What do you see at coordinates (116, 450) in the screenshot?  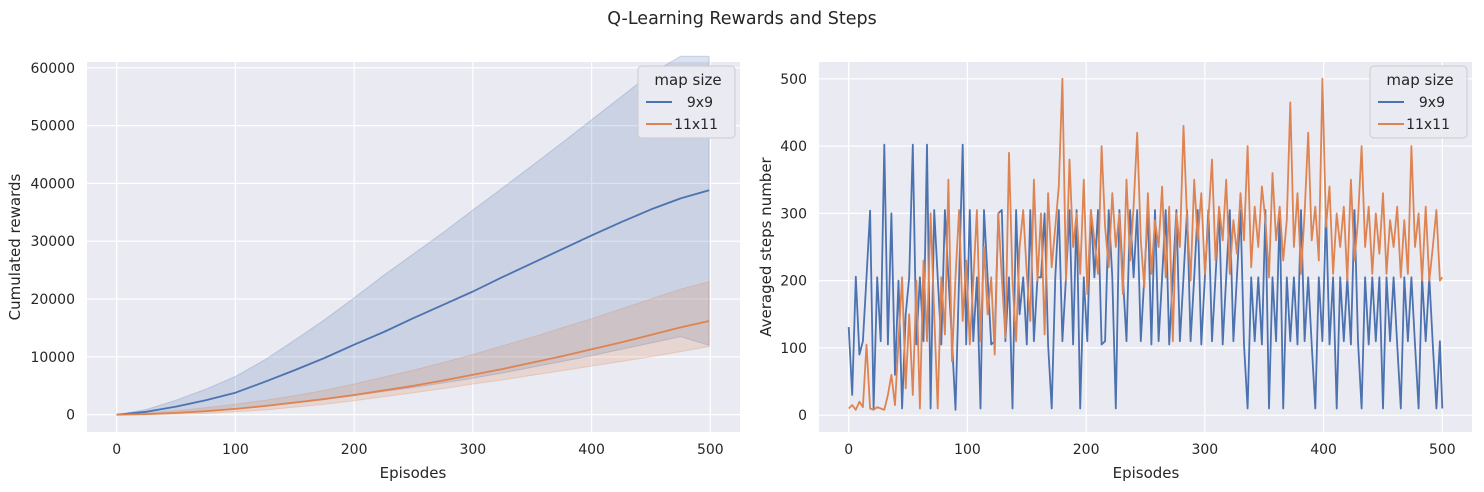 I see `rewards-xtick-label: 0` at bounding box center [116, 450].